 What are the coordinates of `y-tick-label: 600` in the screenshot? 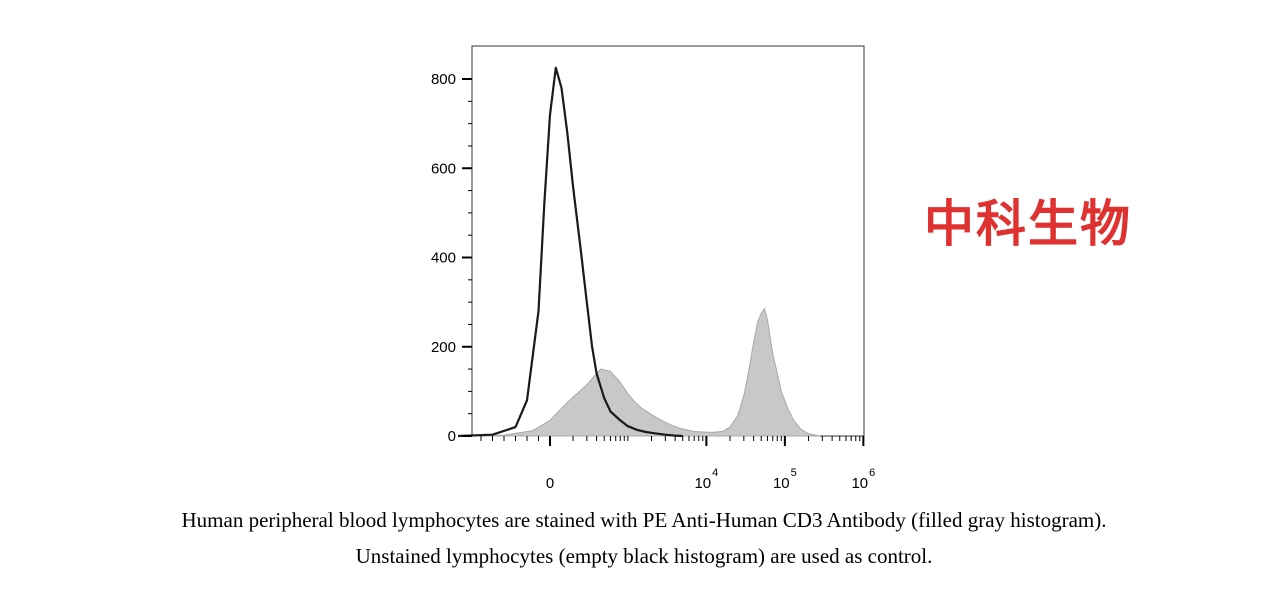 It's located at (443, 168).